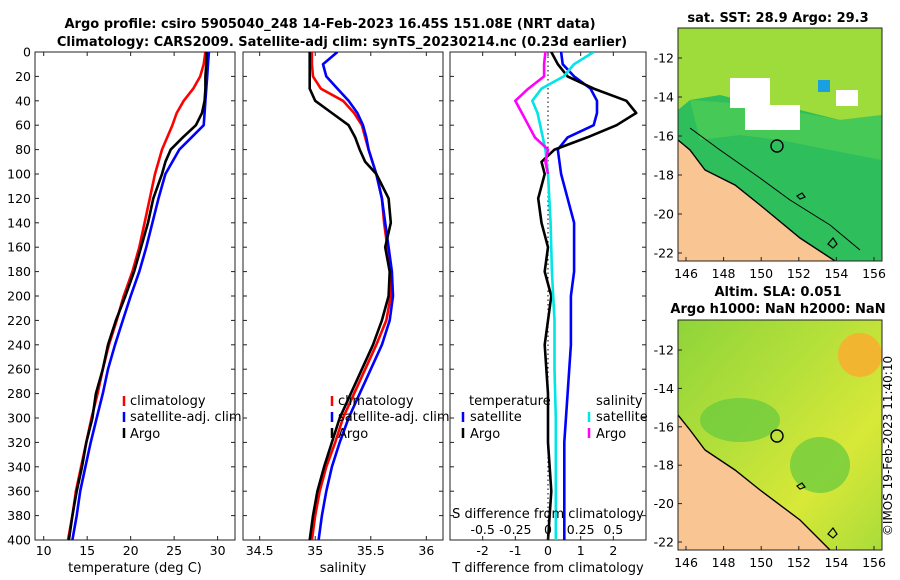  Describe the element at coordinates (19, 442) in the screenshot. I see `depth-tick-label: 320` at that location.